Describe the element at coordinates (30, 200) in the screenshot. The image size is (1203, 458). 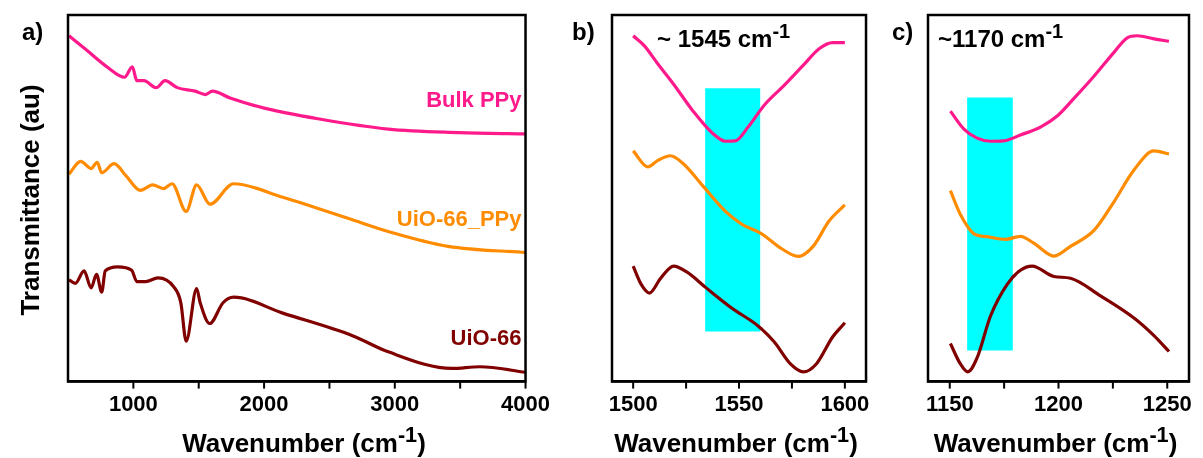
I see `y-axis-title: Transmittance (au)` at that location.